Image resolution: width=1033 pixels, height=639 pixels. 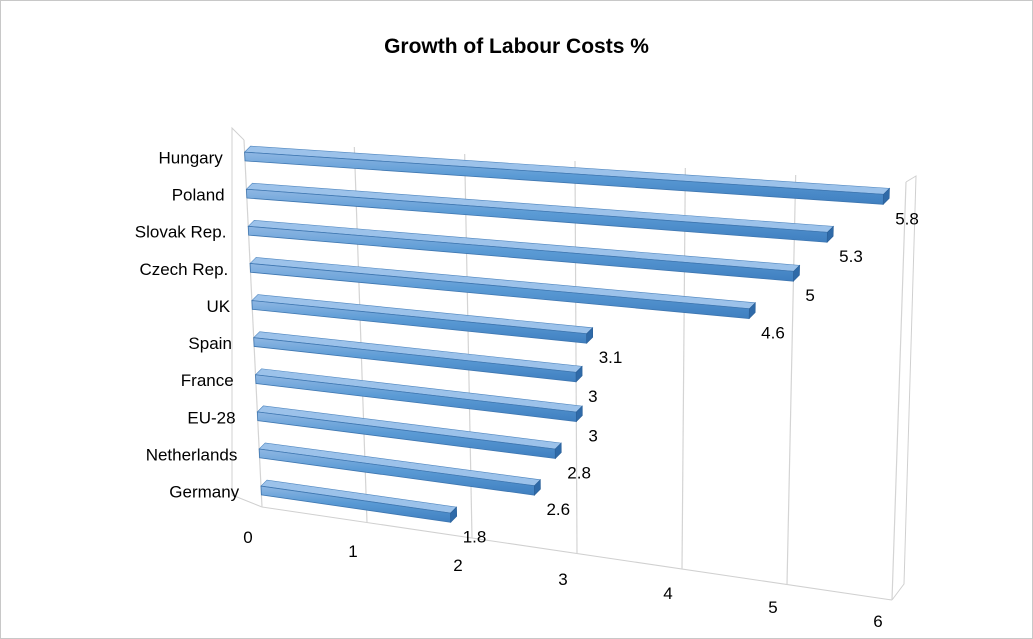 I want to click on bar-top, so click(x=567, y=170).